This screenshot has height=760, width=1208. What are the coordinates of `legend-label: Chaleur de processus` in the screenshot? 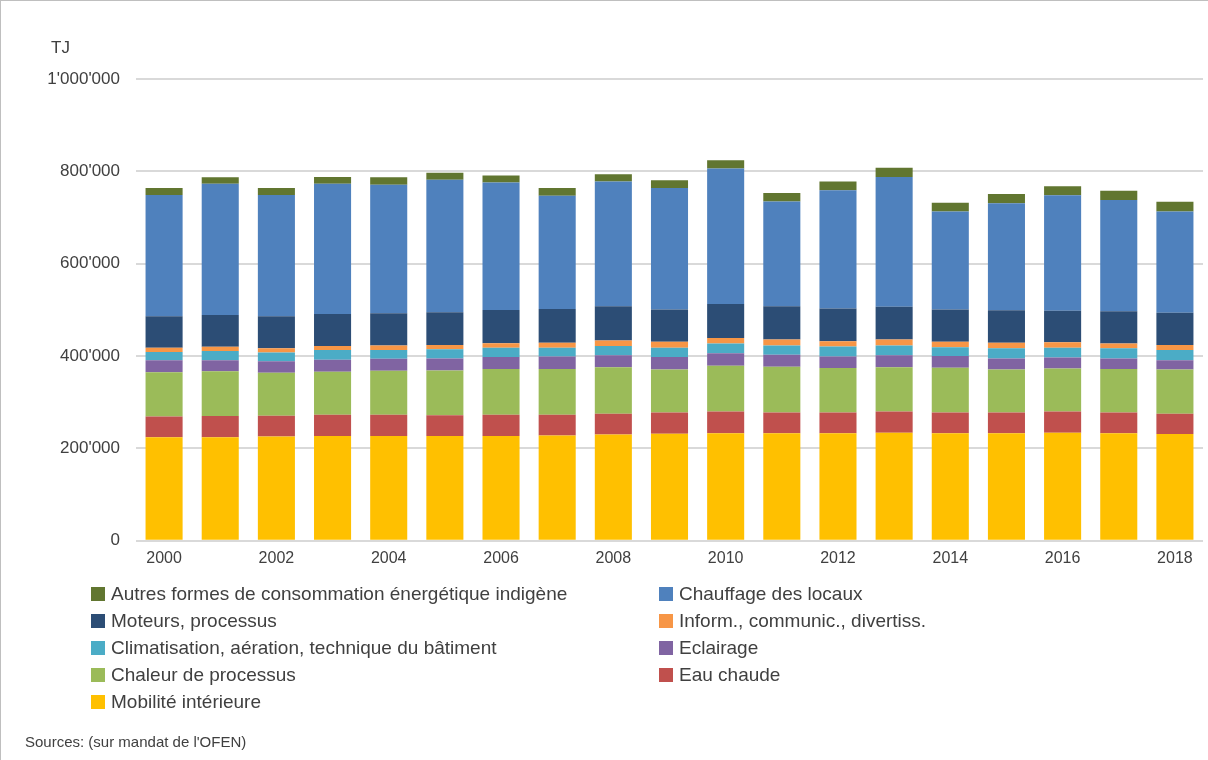 It's located at (203, 674).